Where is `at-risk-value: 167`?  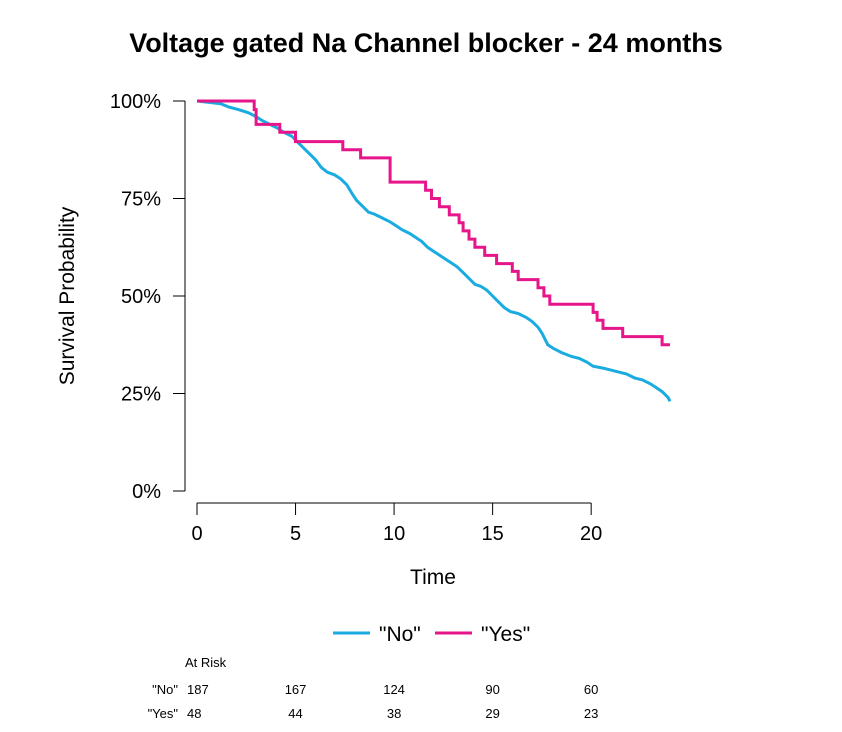
at-risk-value: 167 is located at coordinates (296, 689).